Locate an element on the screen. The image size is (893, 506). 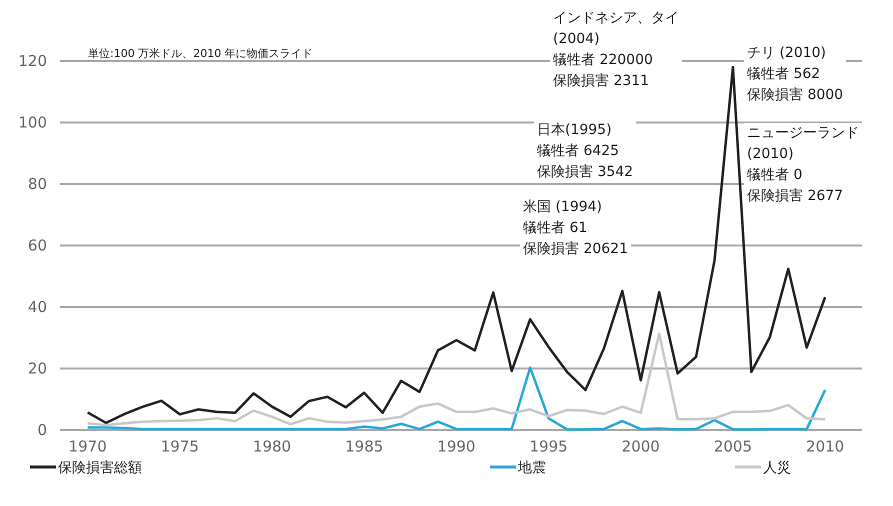
x-tick-label: 1985 is located at coordinates (364, 447).